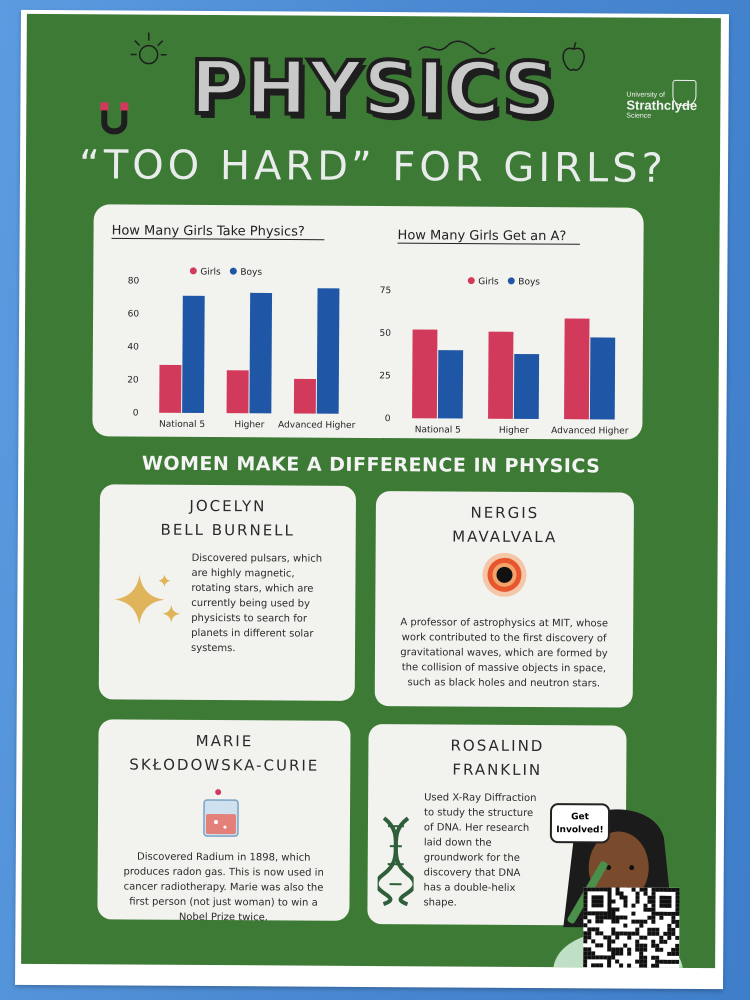 The height and width of the screenshot is (1000, 750). I want to click on legend-label: Boys, so click(529, 282).